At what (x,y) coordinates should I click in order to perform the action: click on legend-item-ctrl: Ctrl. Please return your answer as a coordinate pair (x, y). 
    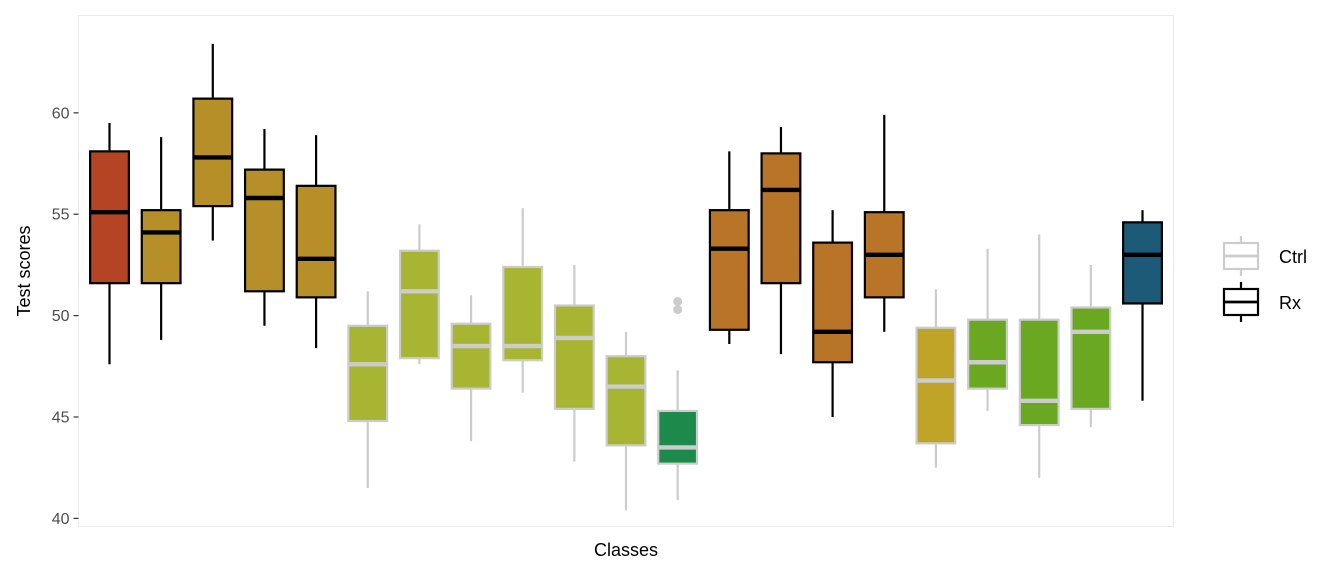
    Looking at the image, I should click on (1264, 256).